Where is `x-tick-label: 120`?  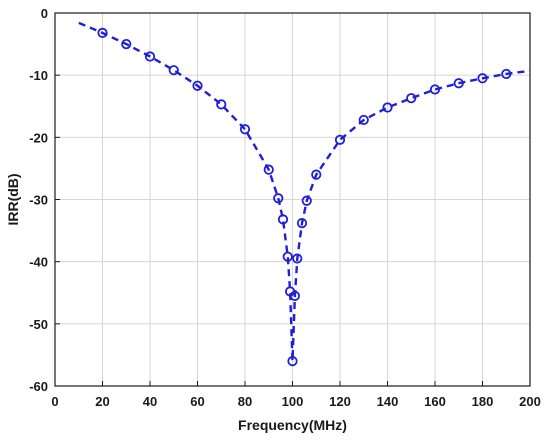 x-tick-label: 120 is located at coordinates (340, 401).